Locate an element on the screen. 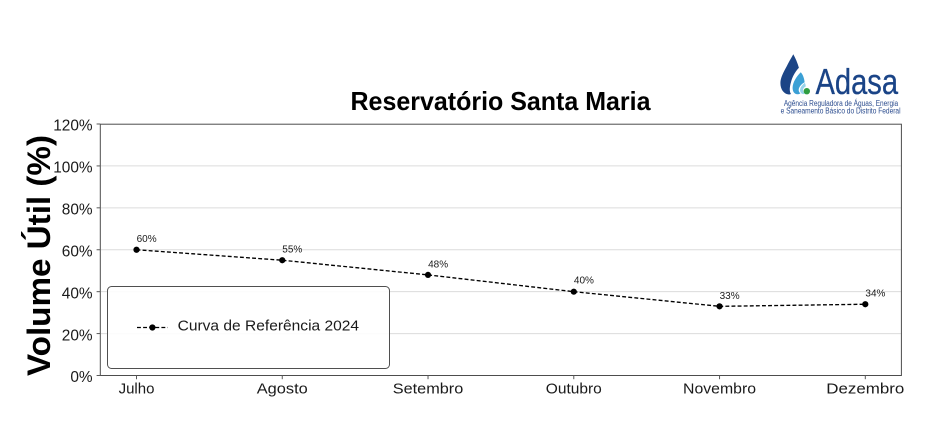 The height and width of the screenshot is (428, 925). svg-text: 55% is located at coordinates (292, 250).